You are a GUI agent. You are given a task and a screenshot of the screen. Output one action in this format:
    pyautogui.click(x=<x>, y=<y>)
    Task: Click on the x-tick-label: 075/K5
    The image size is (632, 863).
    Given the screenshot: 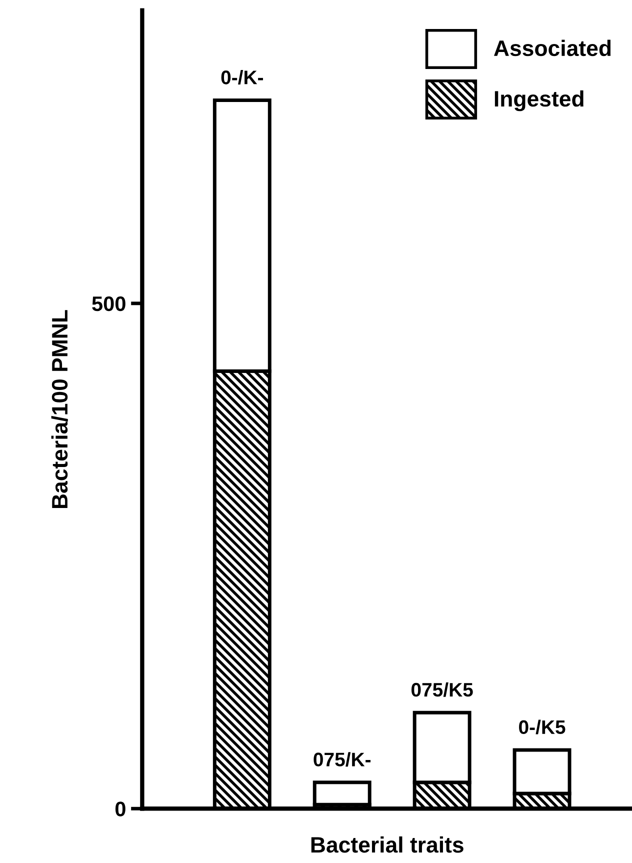 What is the action you would take?
    pyautogui.click(x=442, y=689)
    